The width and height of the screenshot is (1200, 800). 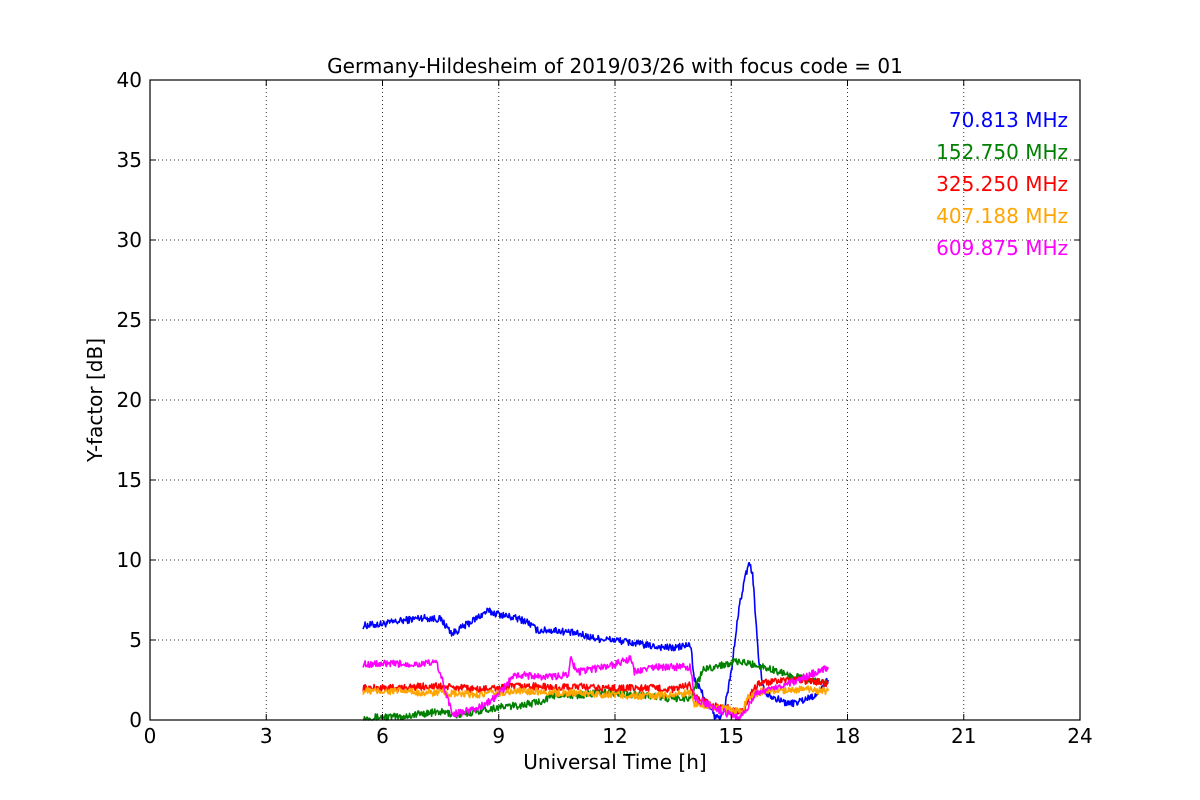 I want to click on y-tick-label: 5, so click(x=135, y=640).